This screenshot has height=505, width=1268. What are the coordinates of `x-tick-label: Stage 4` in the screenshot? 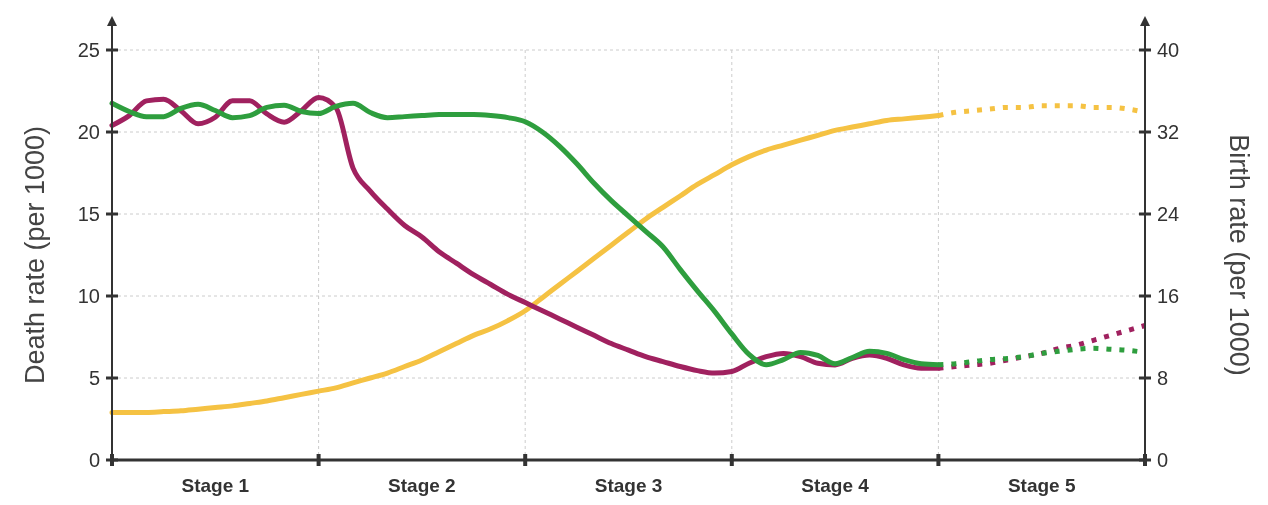 It's located at (835, 485).